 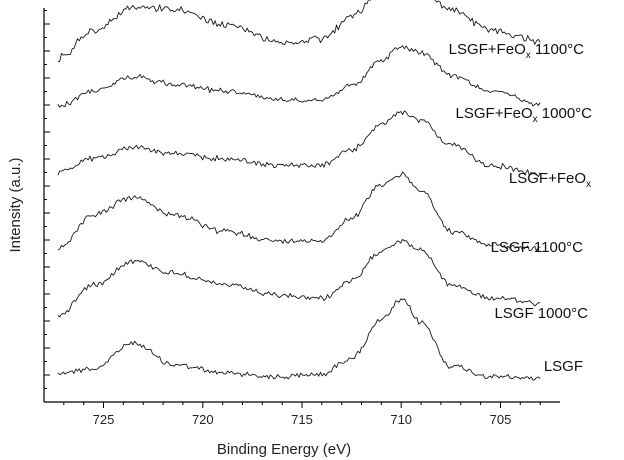 What do you see at coordinates (541, 313) in the screenshot?
I see `series-label-2: LSGF 1000°C` at bounding box center [541, 313].